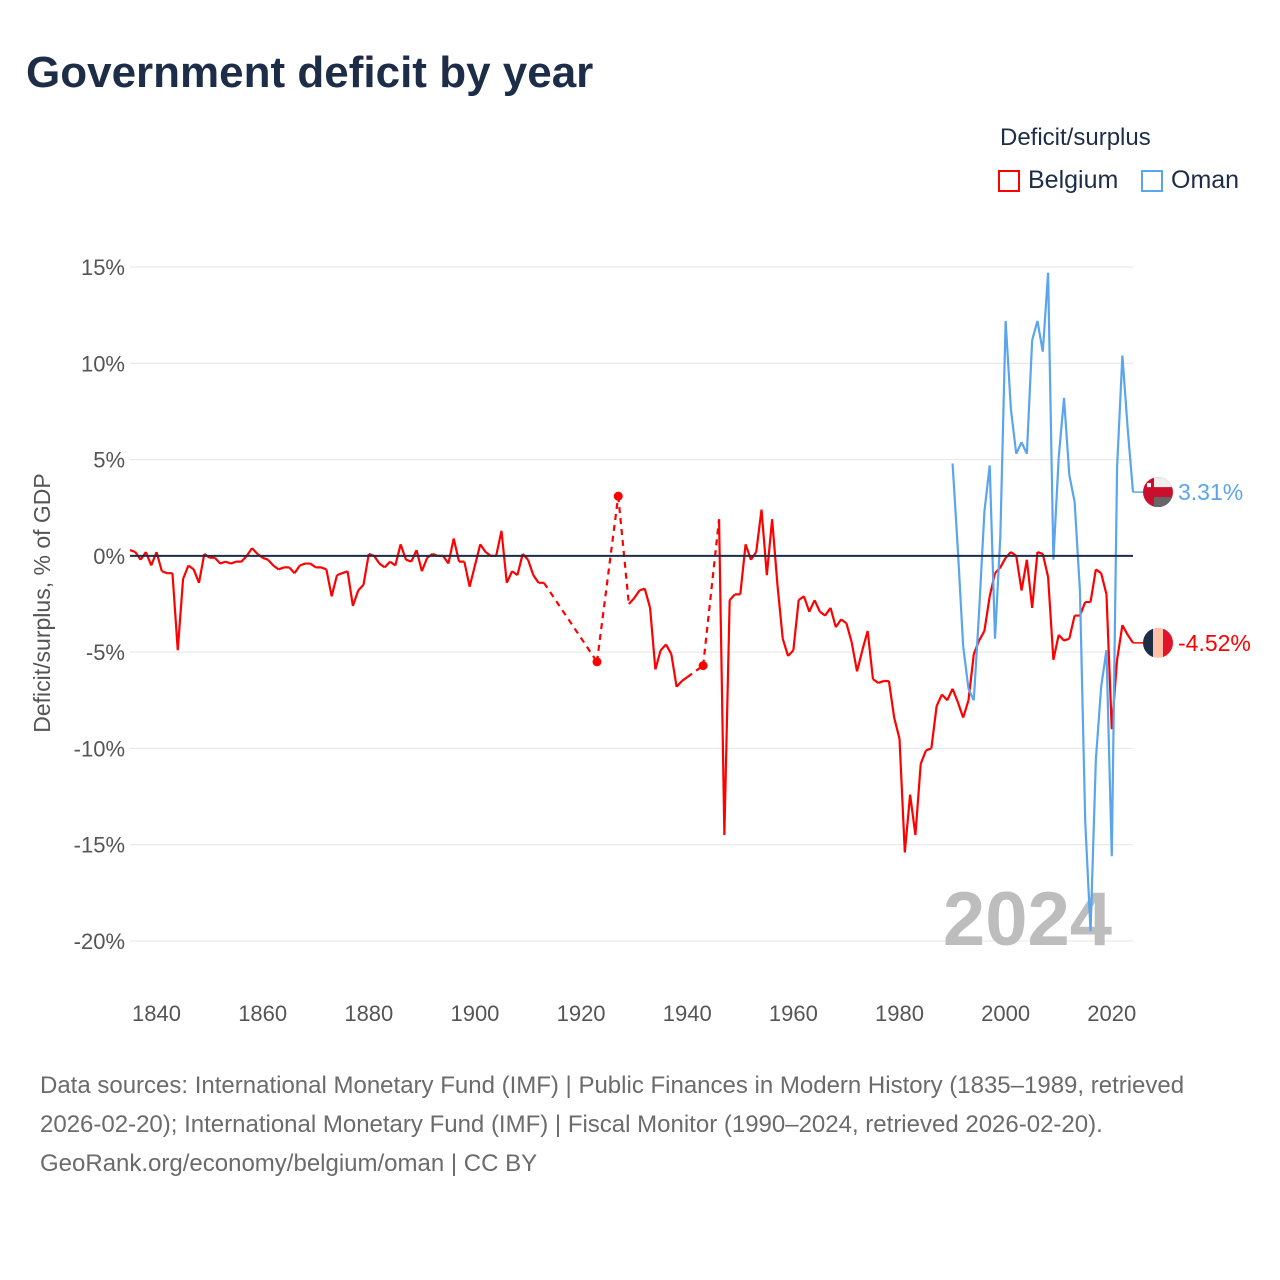 This screenshot has height=1280, width=1280. What do you see at coordinates (156, 1013) in the screenshot?
I see `x-tick-label: 1840` at bounding box center [156, 1013].